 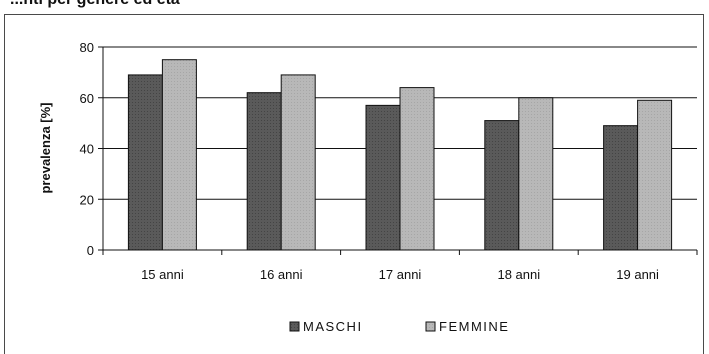 What do you see at coordinates (87, 47) in the screenshot?
I see `y-tick-label: 80` at bounding box center [87, 47].